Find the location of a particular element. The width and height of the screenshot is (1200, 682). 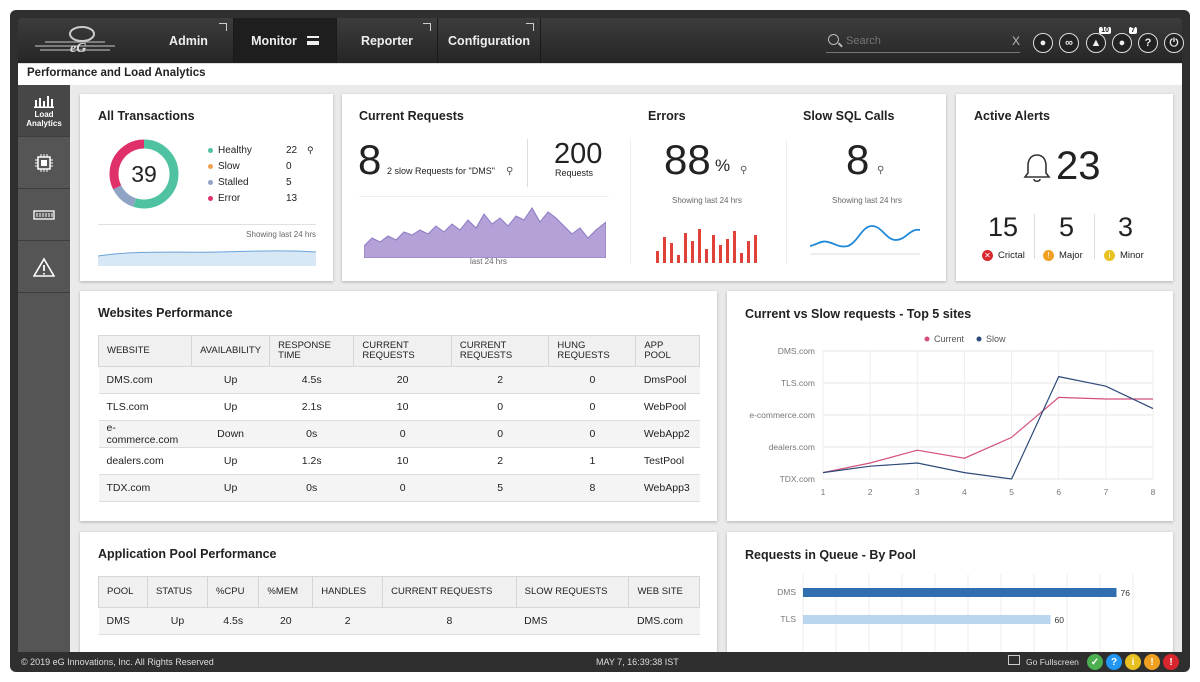

column-header: HANDLES is located at coordinates (348, 592).